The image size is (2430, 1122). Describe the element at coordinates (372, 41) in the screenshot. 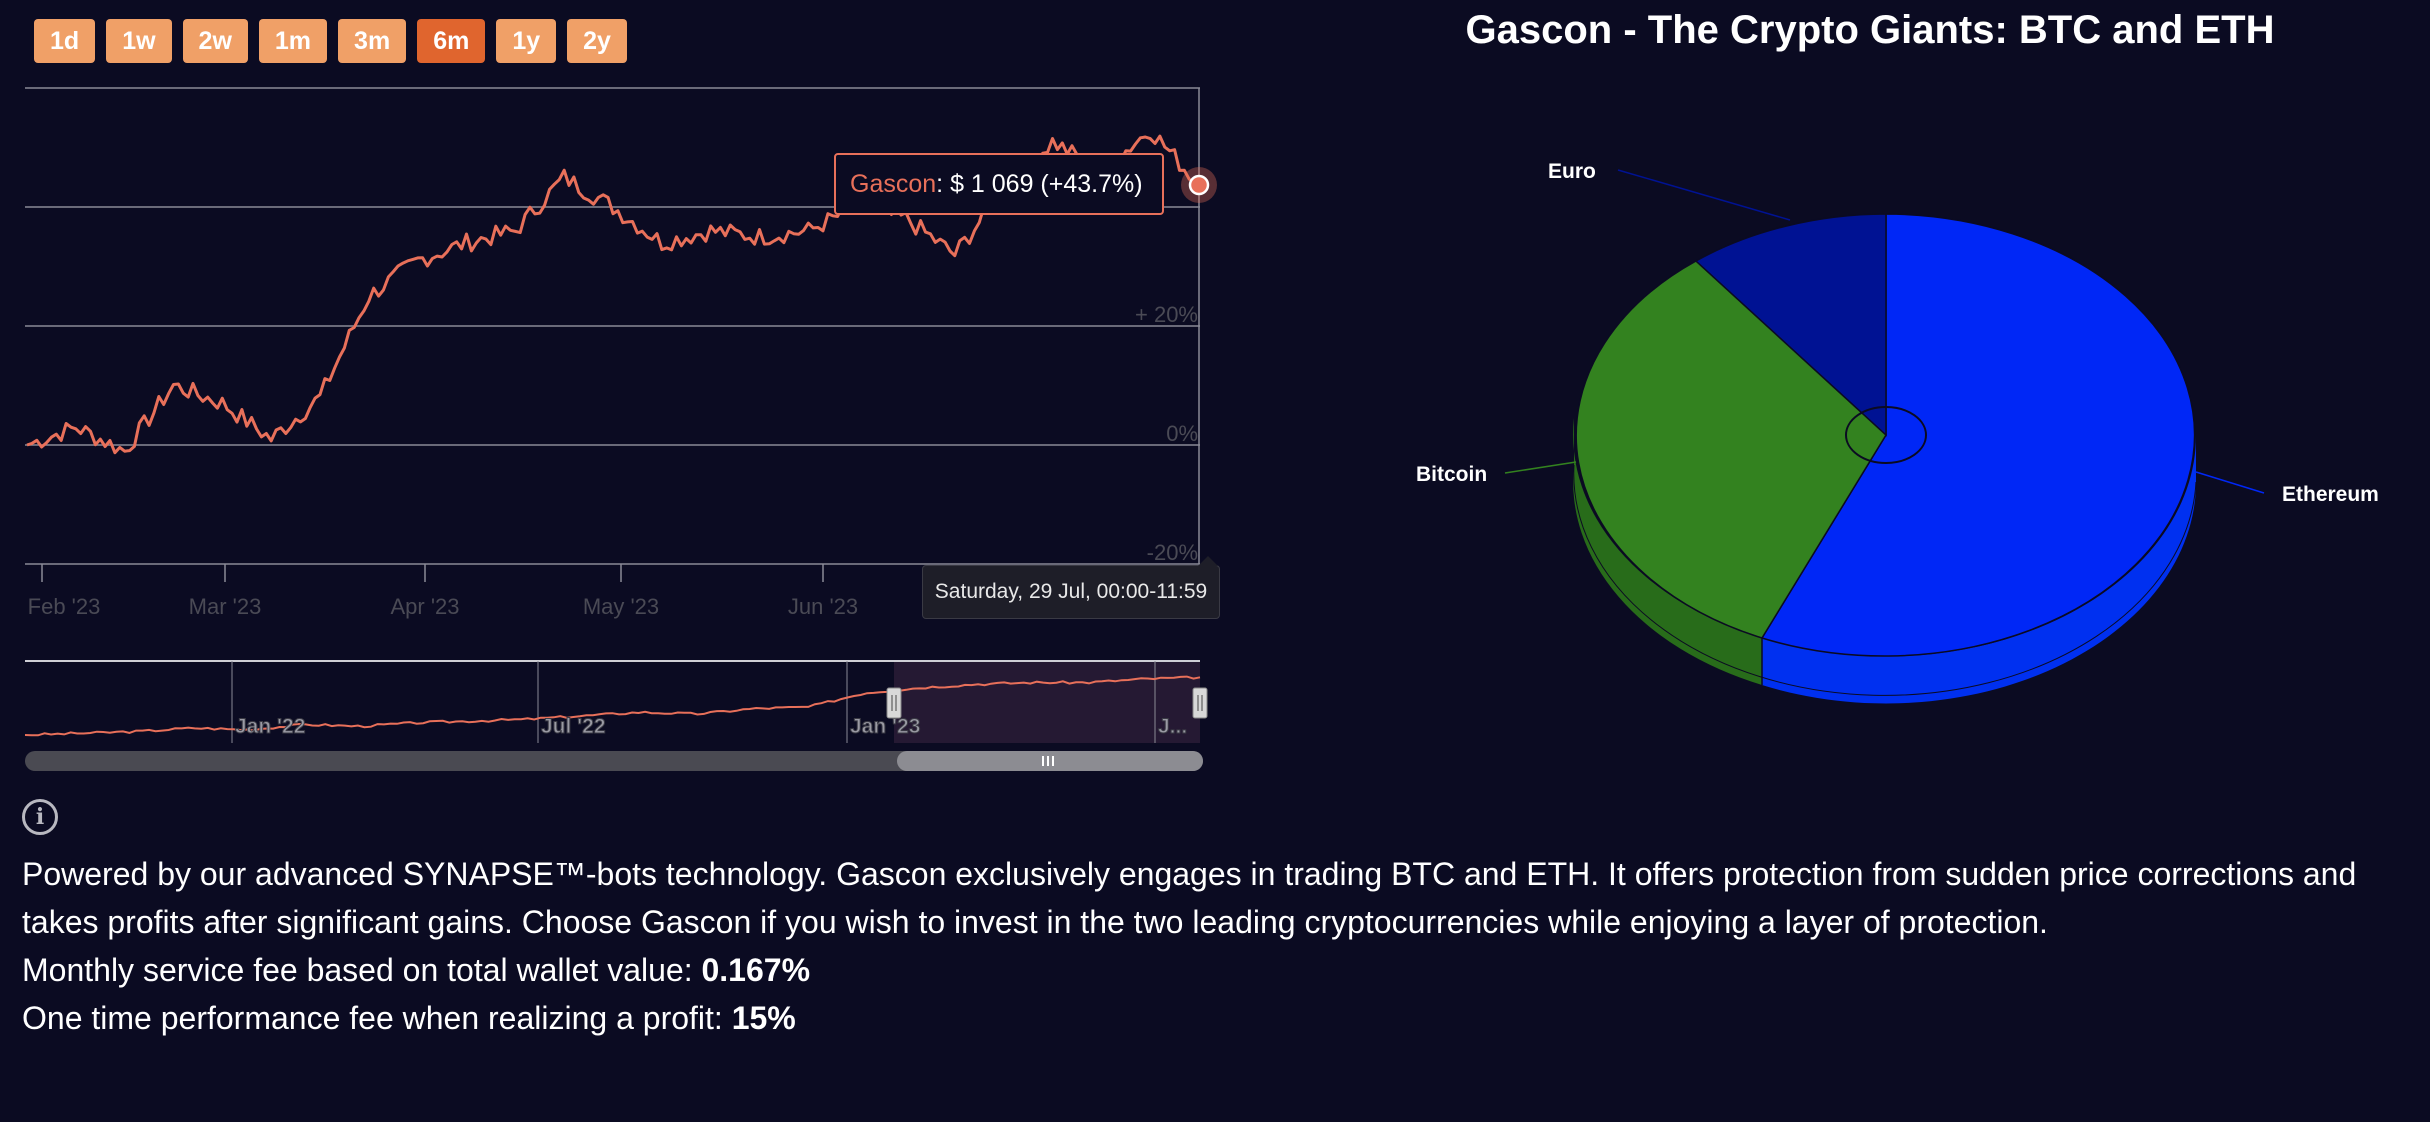

I see `range-3m-button: 3m` at that location.